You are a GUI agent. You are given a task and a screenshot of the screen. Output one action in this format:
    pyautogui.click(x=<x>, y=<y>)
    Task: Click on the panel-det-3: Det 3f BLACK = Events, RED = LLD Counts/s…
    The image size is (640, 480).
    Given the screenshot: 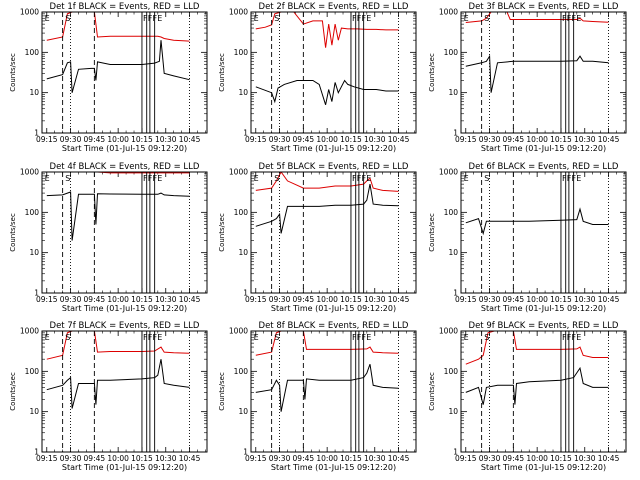 What is the action you would take?
    pyautogui.click(x=527, y=77)
    